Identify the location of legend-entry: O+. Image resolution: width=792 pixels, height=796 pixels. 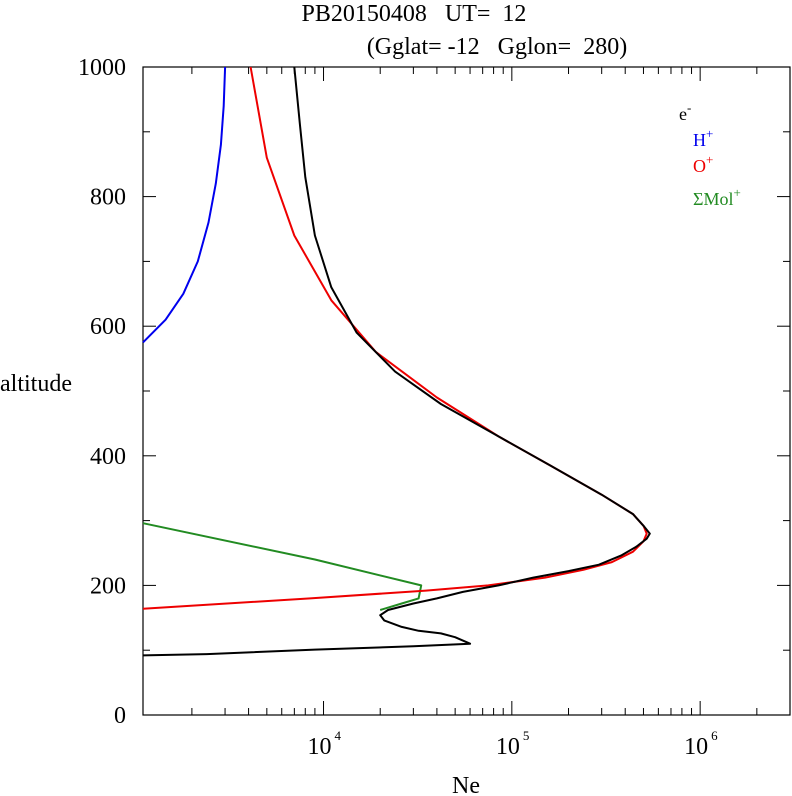
(703, 164).